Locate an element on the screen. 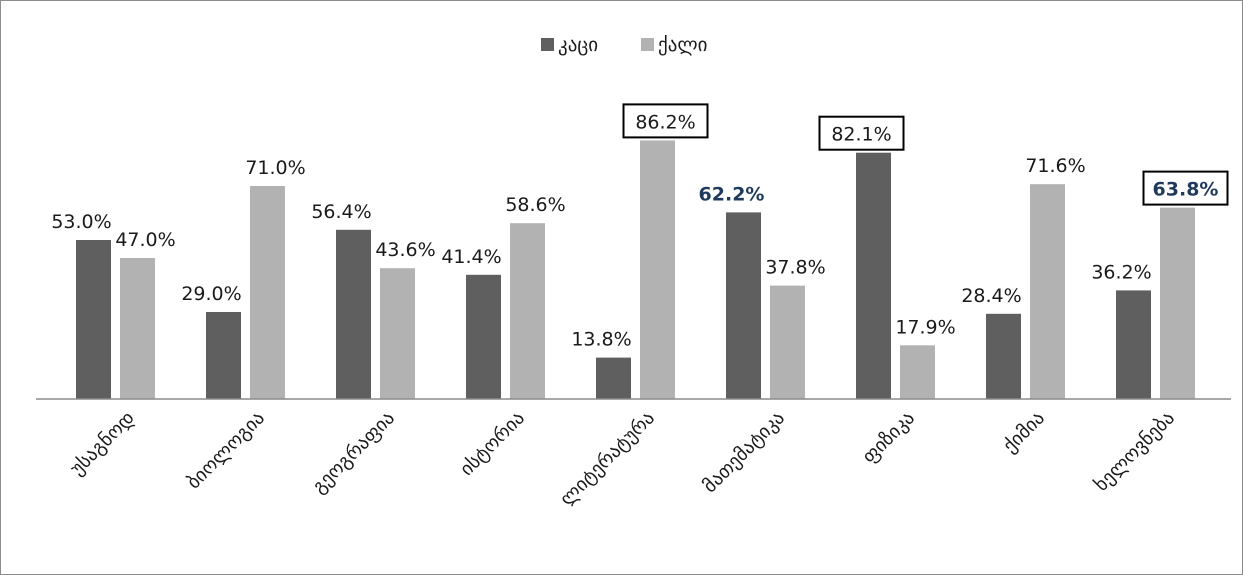 This screenshot has width=1243, height=575. data-label-0-7: 28.4% is located at coordinates (991, 296).